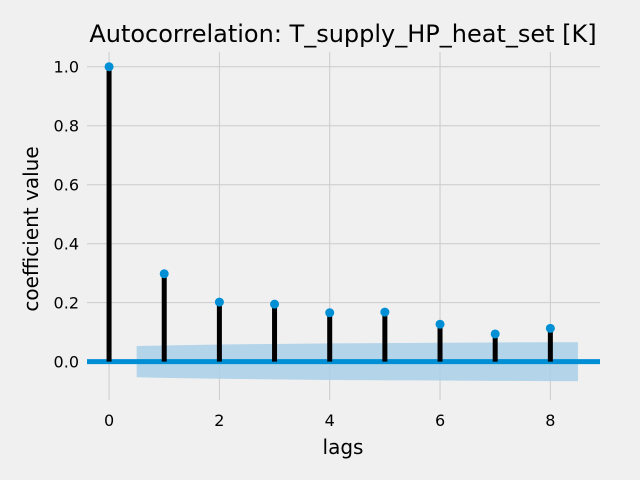  What do you see at coordinates (31, 228) in the screenshot?
I see `y-axis-label: coefficient value` at bounding box center [31, 228].